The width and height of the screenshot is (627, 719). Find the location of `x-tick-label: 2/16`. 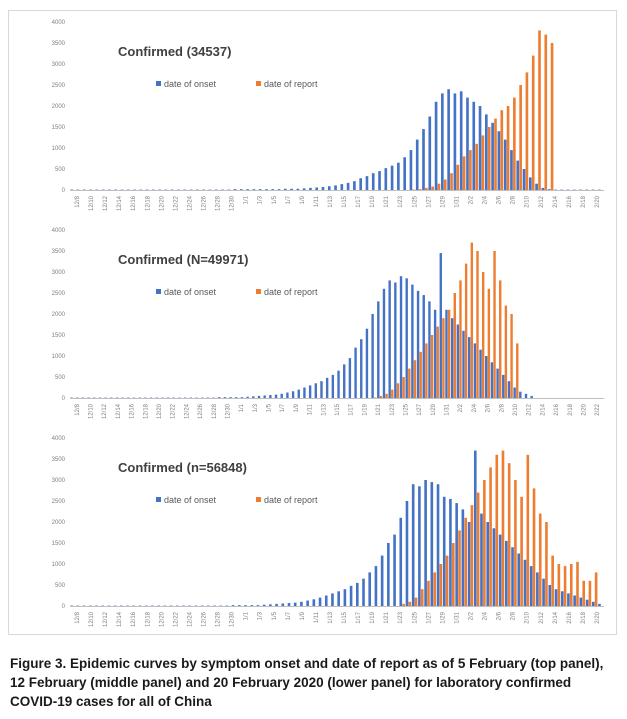

x-tick-label: 2/16 is located at coordinates (570, 201).